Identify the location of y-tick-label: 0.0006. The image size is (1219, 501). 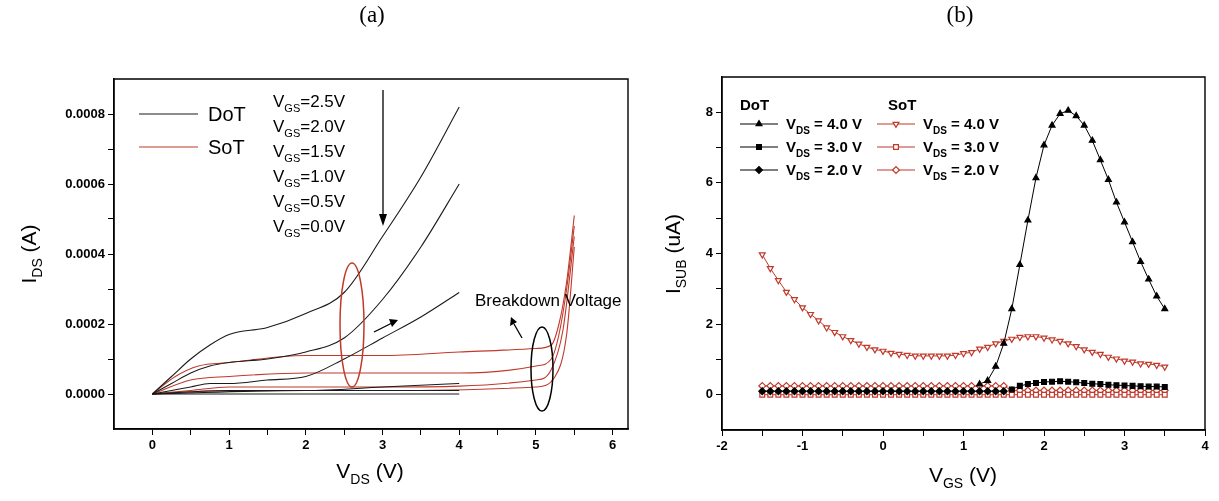
(85, 183).